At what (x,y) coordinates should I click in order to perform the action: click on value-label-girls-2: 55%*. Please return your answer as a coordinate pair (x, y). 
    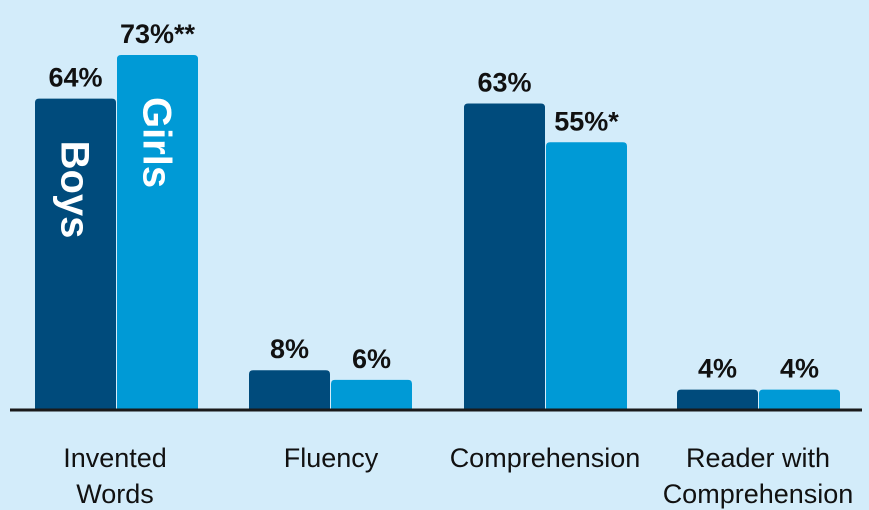
    Looking at the image, I should click on (586, 121).